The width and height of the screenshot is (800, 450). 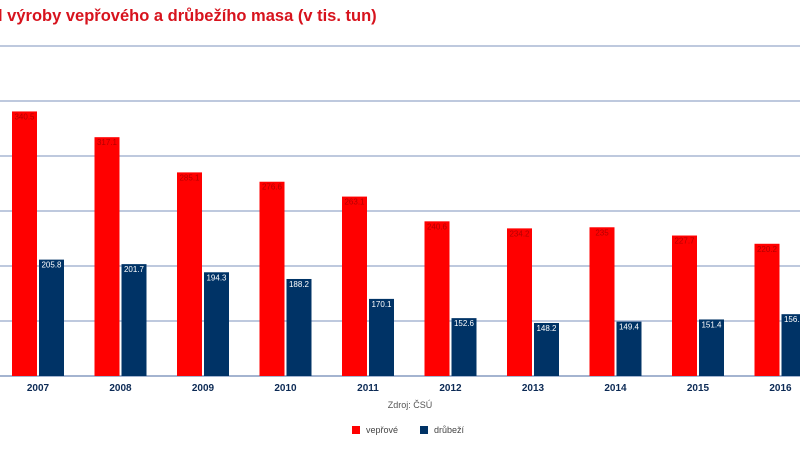 What do you see at coordinates (629, 327) in the screenshot?
I see `data-label: 149.4` at bounding box center [629, 327].